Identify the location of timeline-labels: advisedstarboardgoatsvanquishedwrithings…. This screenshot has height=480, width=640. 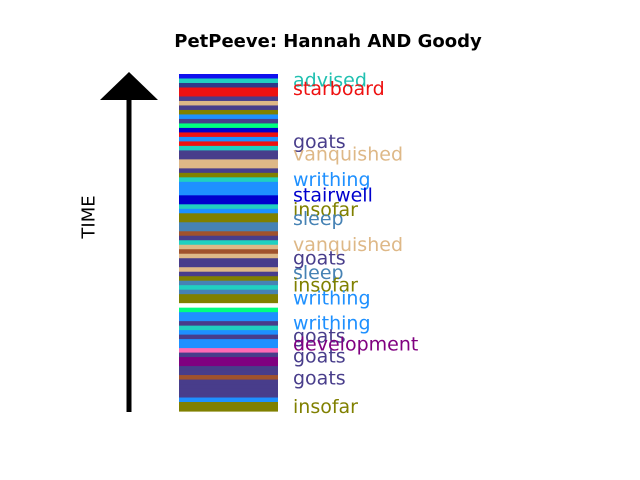
(355, 244).